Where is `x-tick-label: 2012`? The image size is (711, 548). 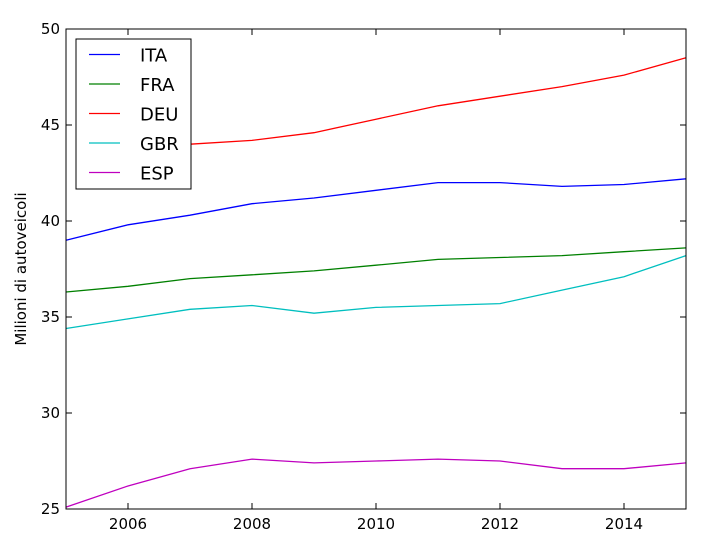 x-tick-label: 2012 is located at coordinates (500, 524).